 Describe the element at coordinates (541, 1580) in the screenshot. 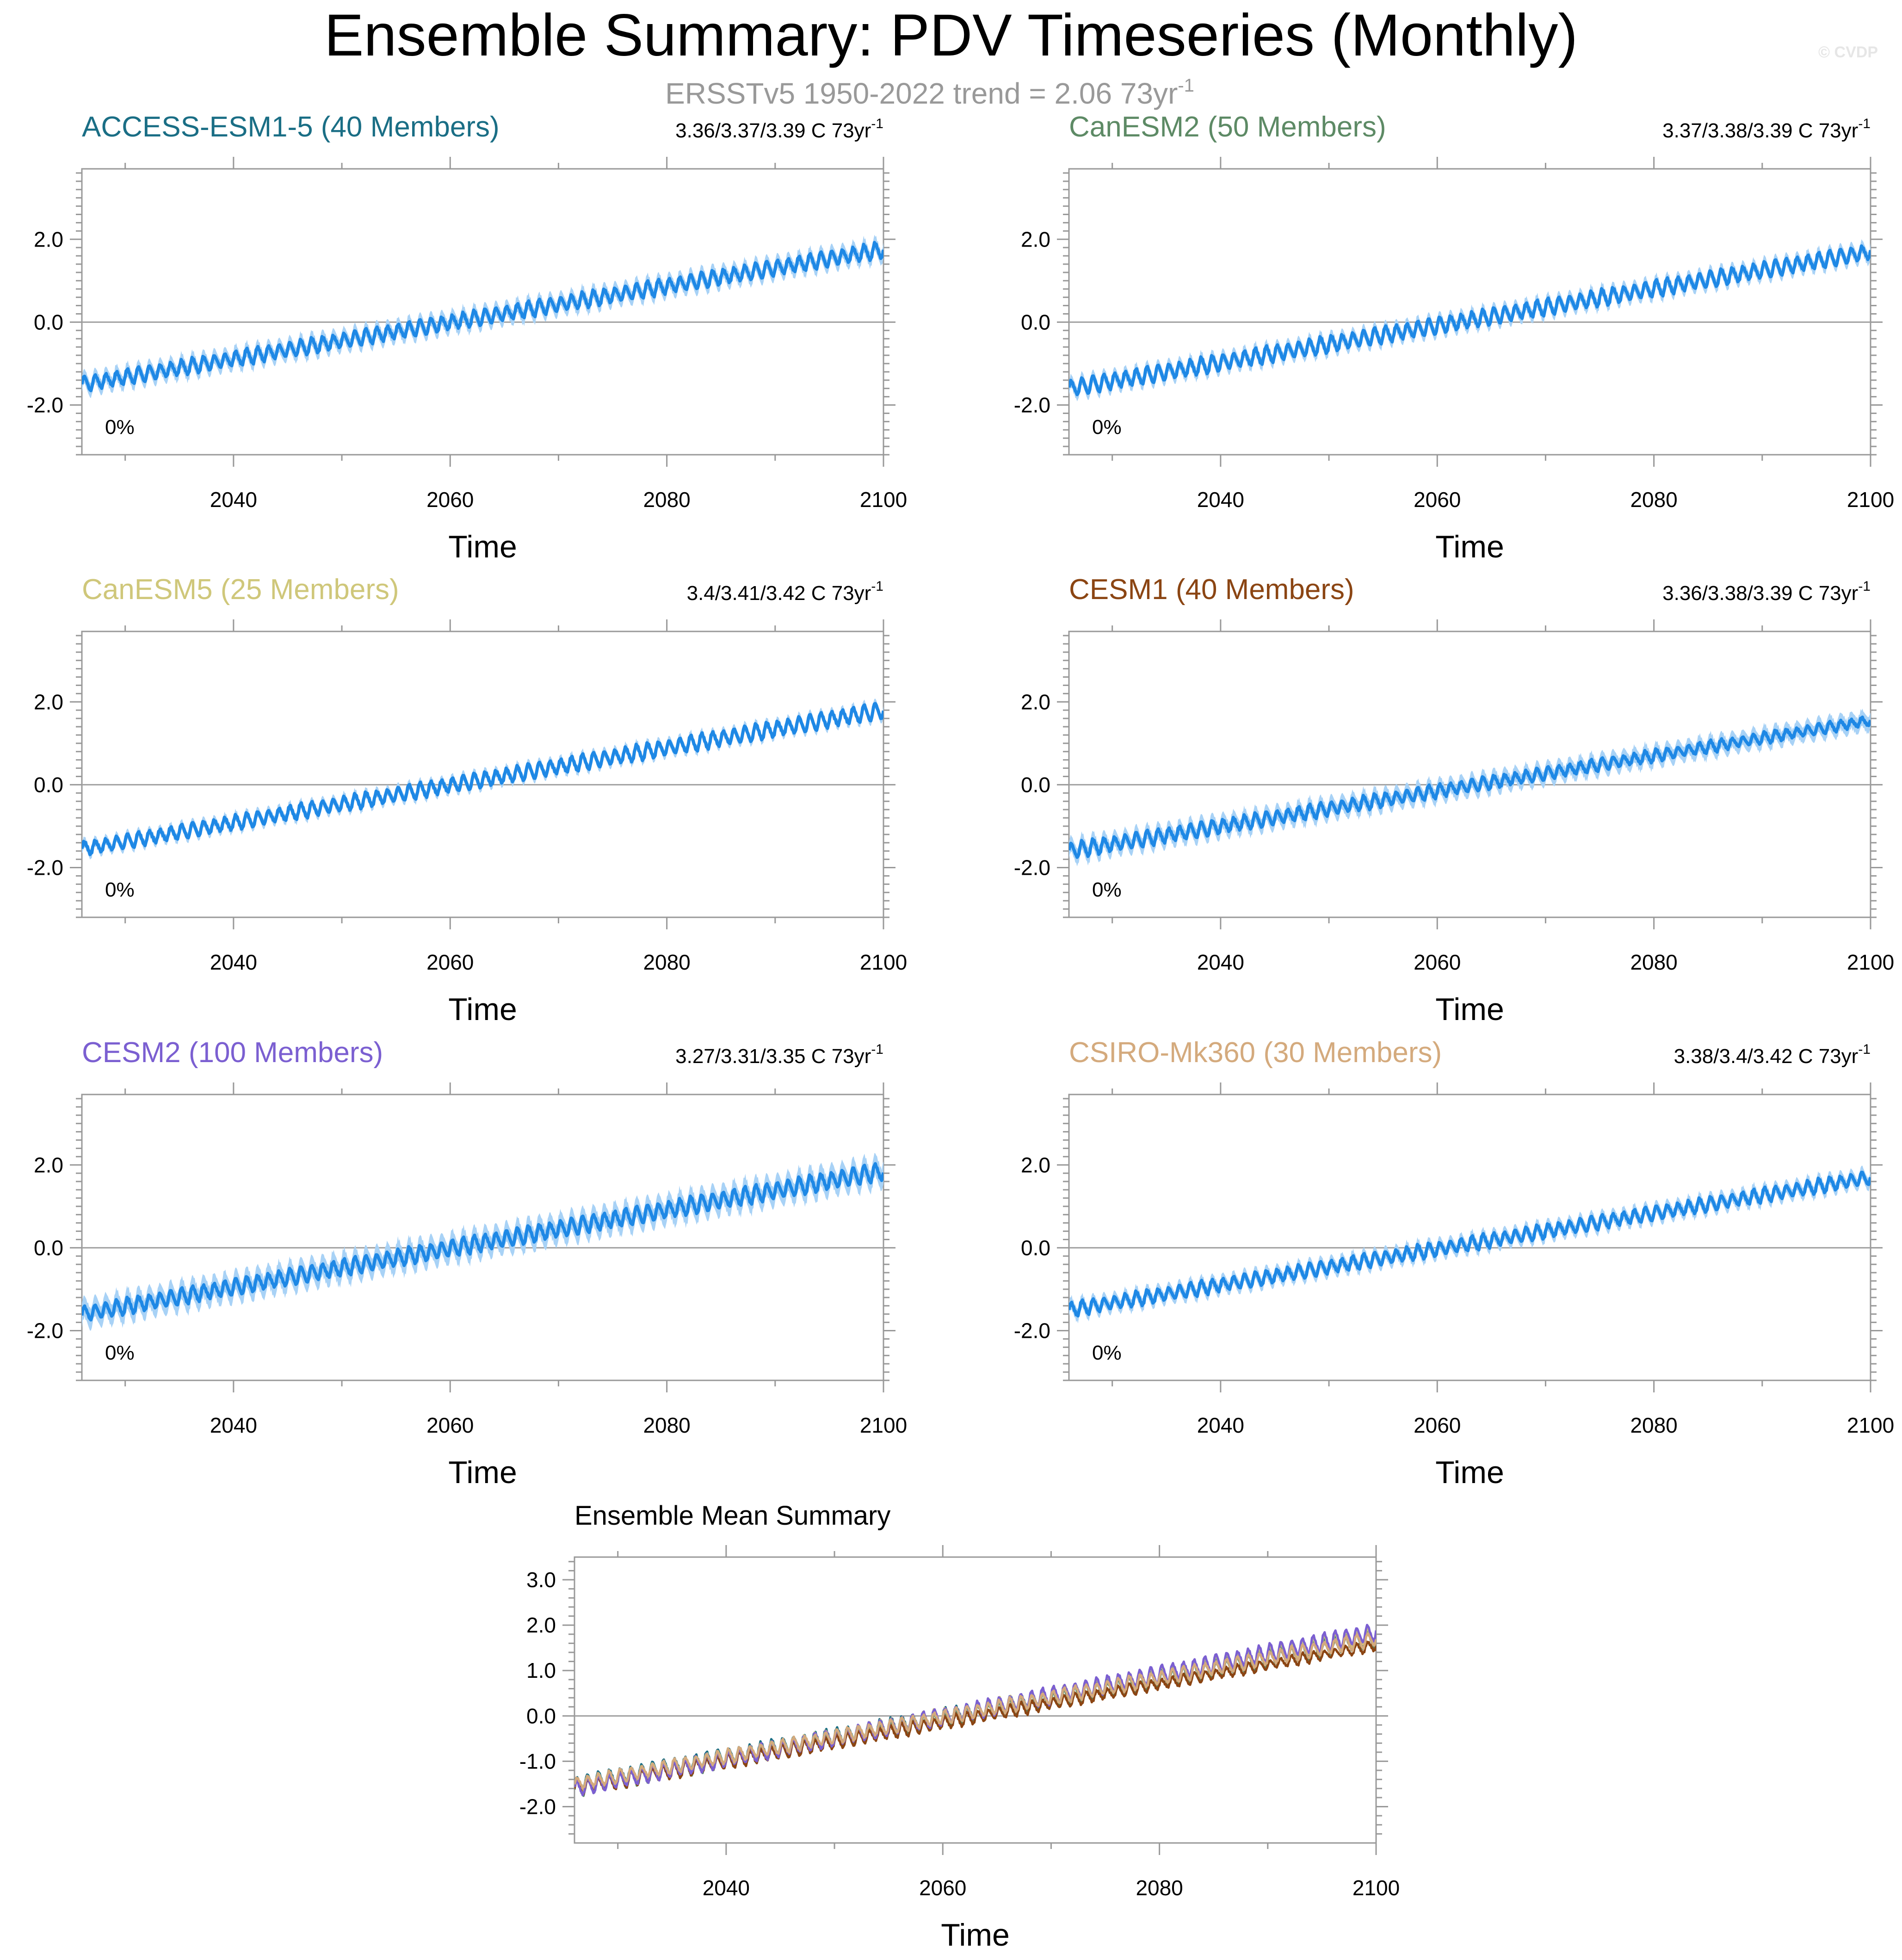

I see `y-tick-label: 3.0` at that location.